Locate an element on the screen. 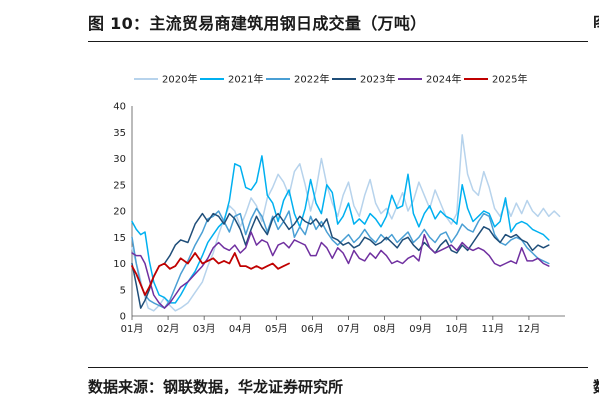 The height and width of the screenshot is (406, 599). y-tick-label: 40 is located at coordinates (119, 107).